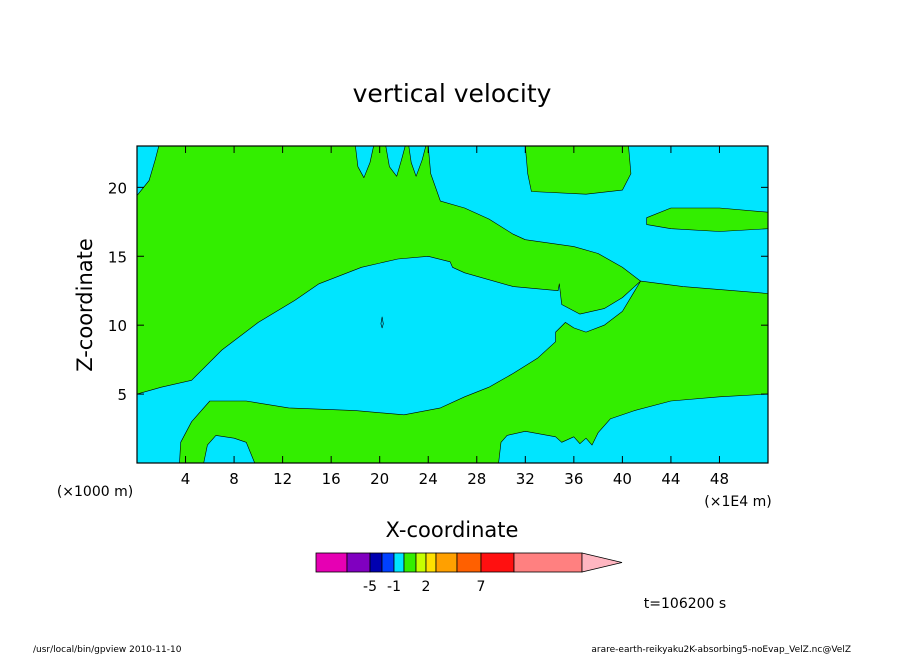 This screenshot has height=654, width=904. I want to click on x-tick-label: 32, so click(525, 479).